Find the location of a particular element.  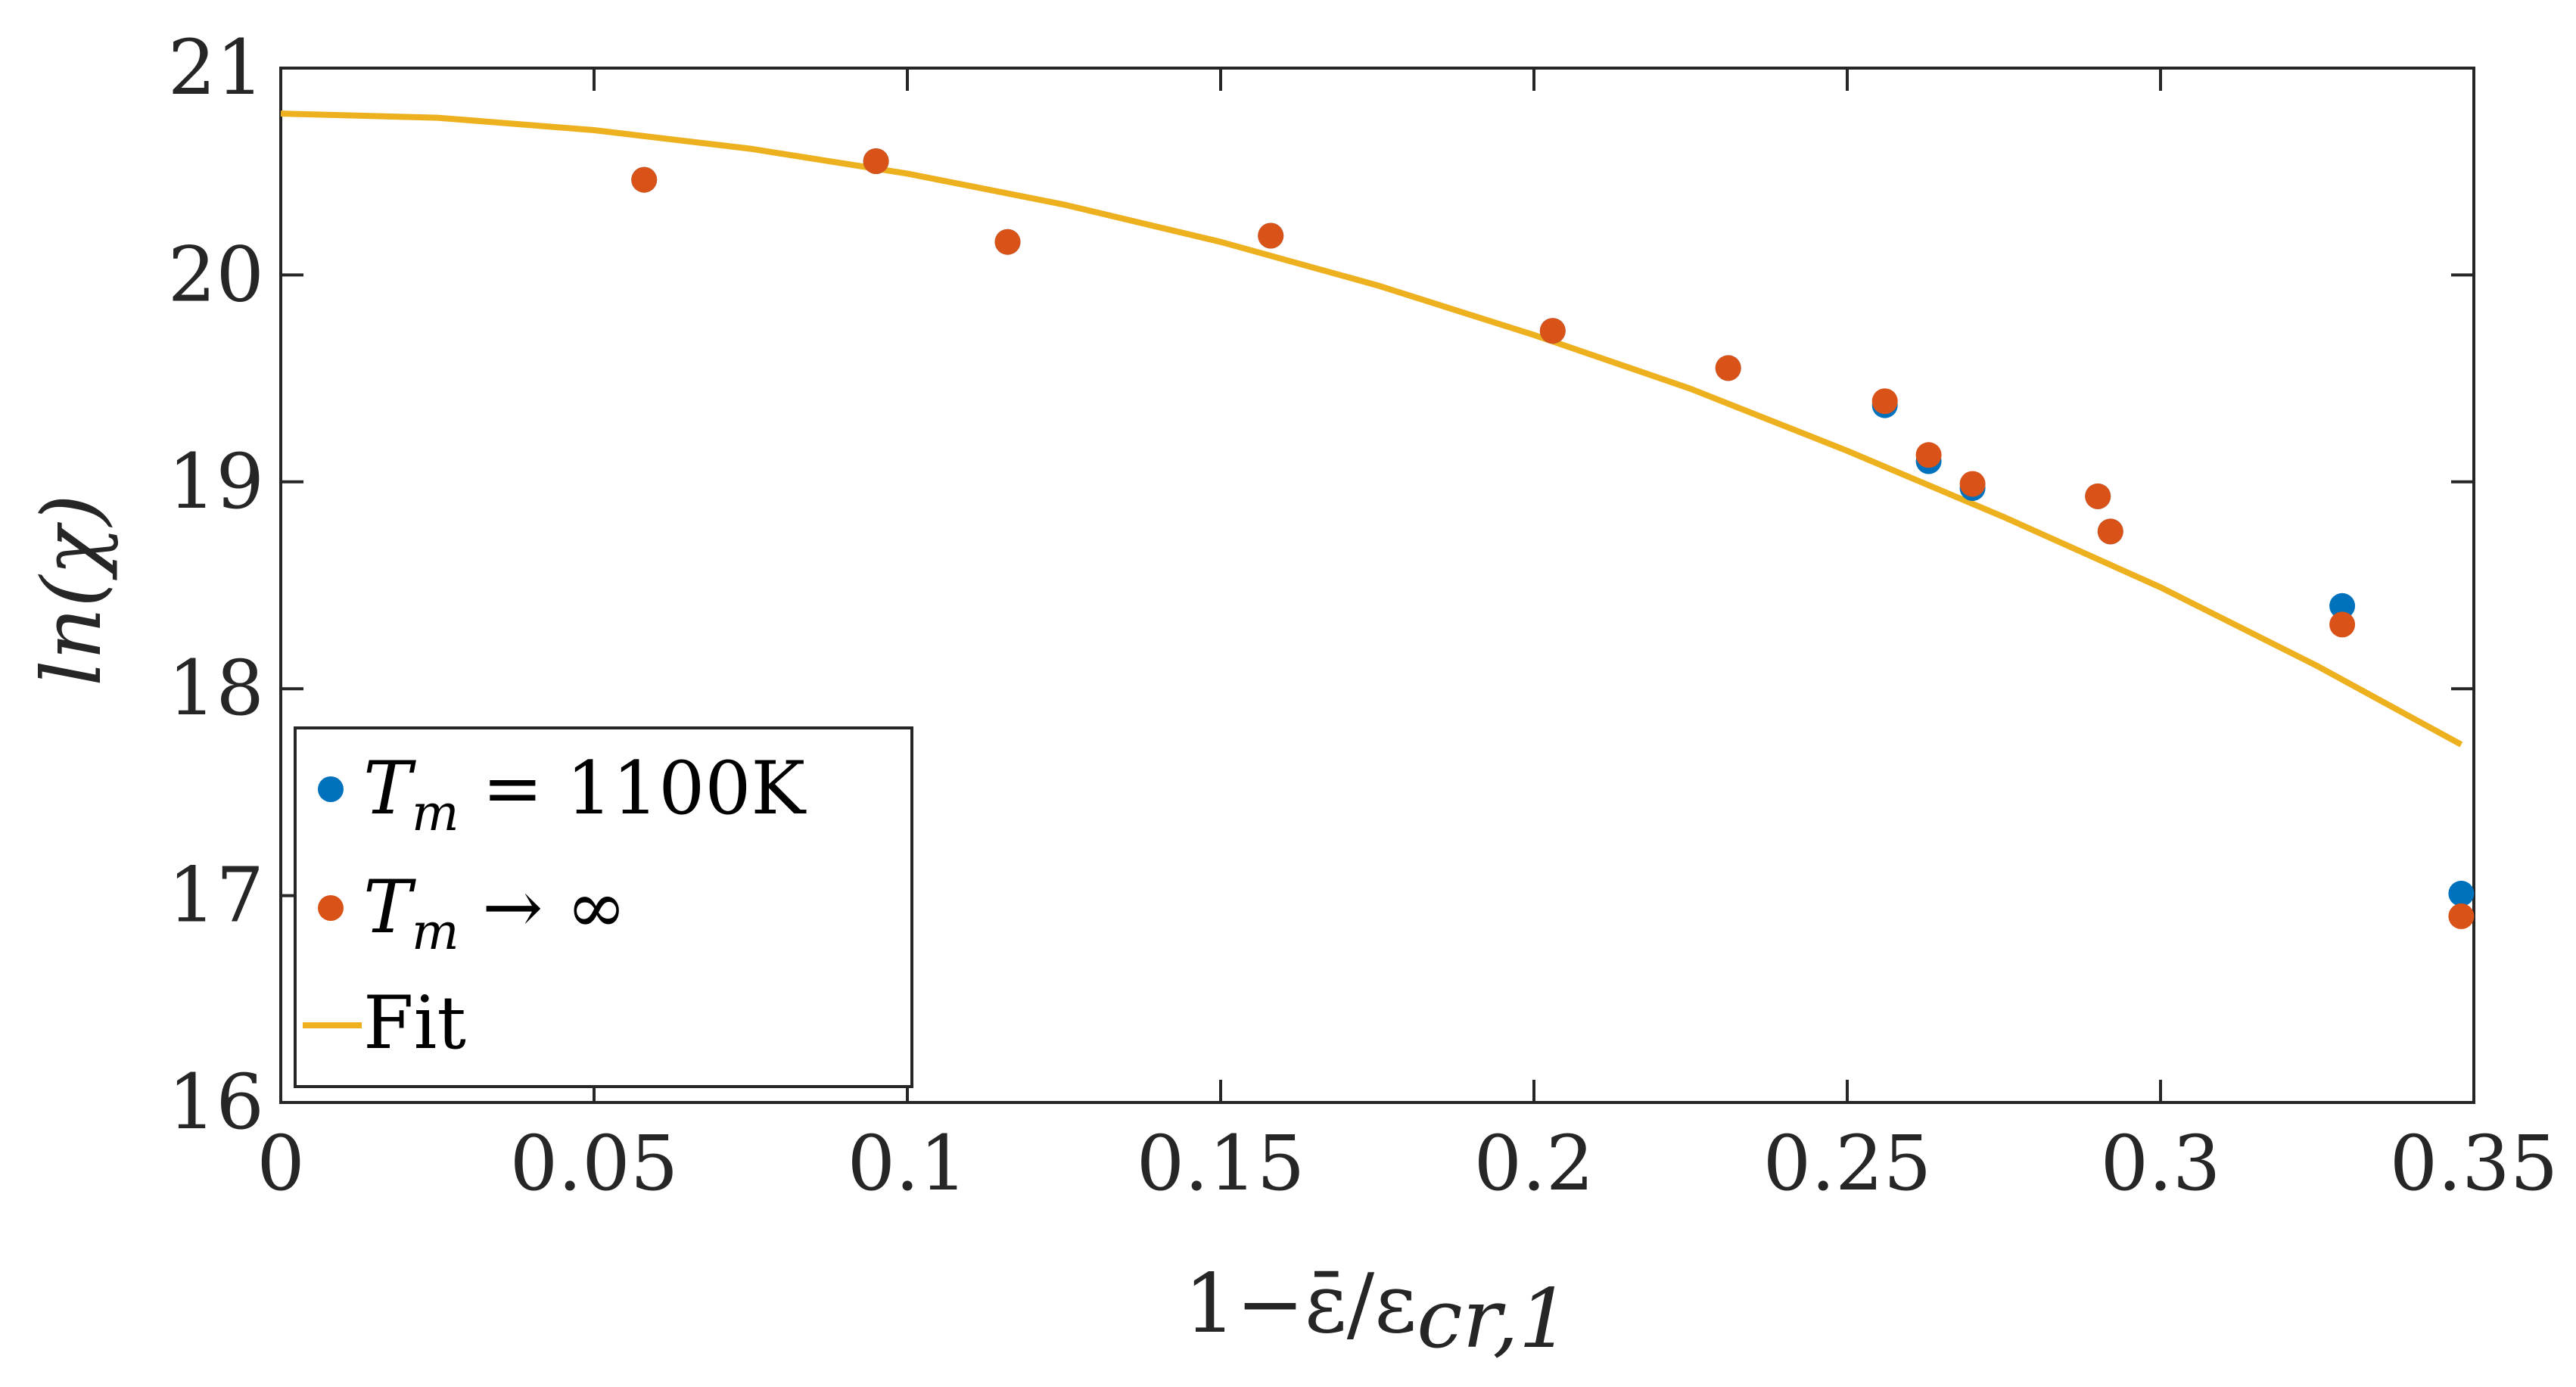

y-tick-label: 18 is located at coordinates (216, 688).